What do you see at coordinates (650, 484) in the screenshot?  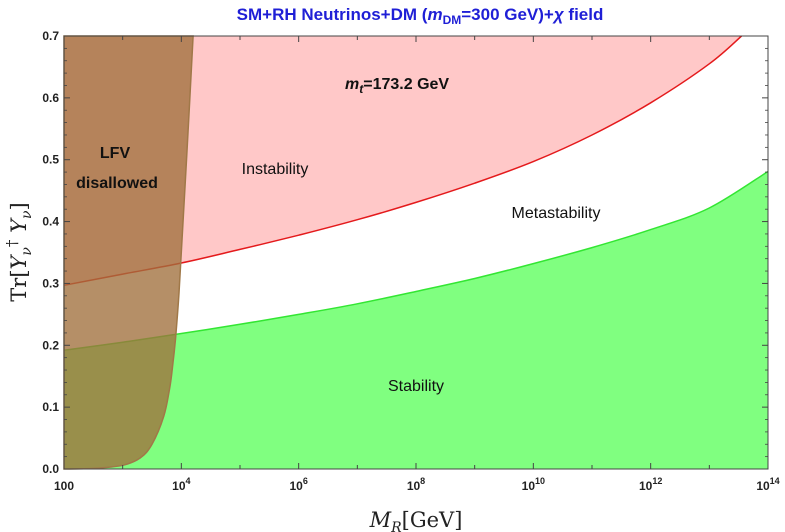 I see `x-tick-label: 10¹²` at bounding box center [650, 484].